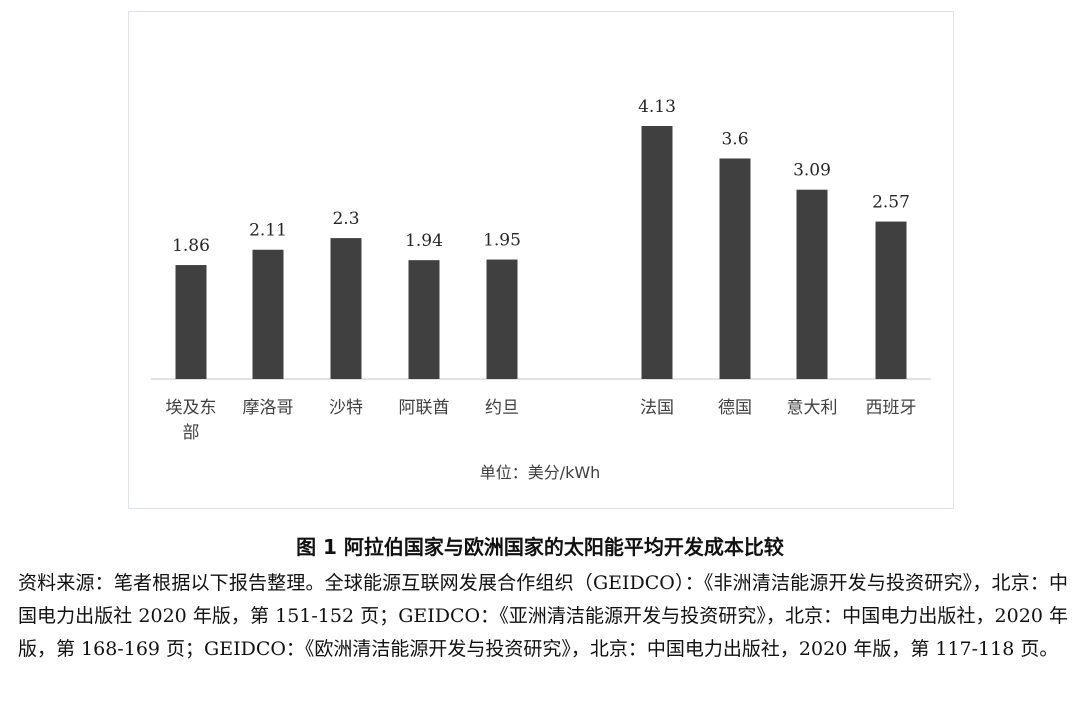 This screenshot has width=1080, height=719. I want to click on category-label-8: 西班牙, so click(891, 408).